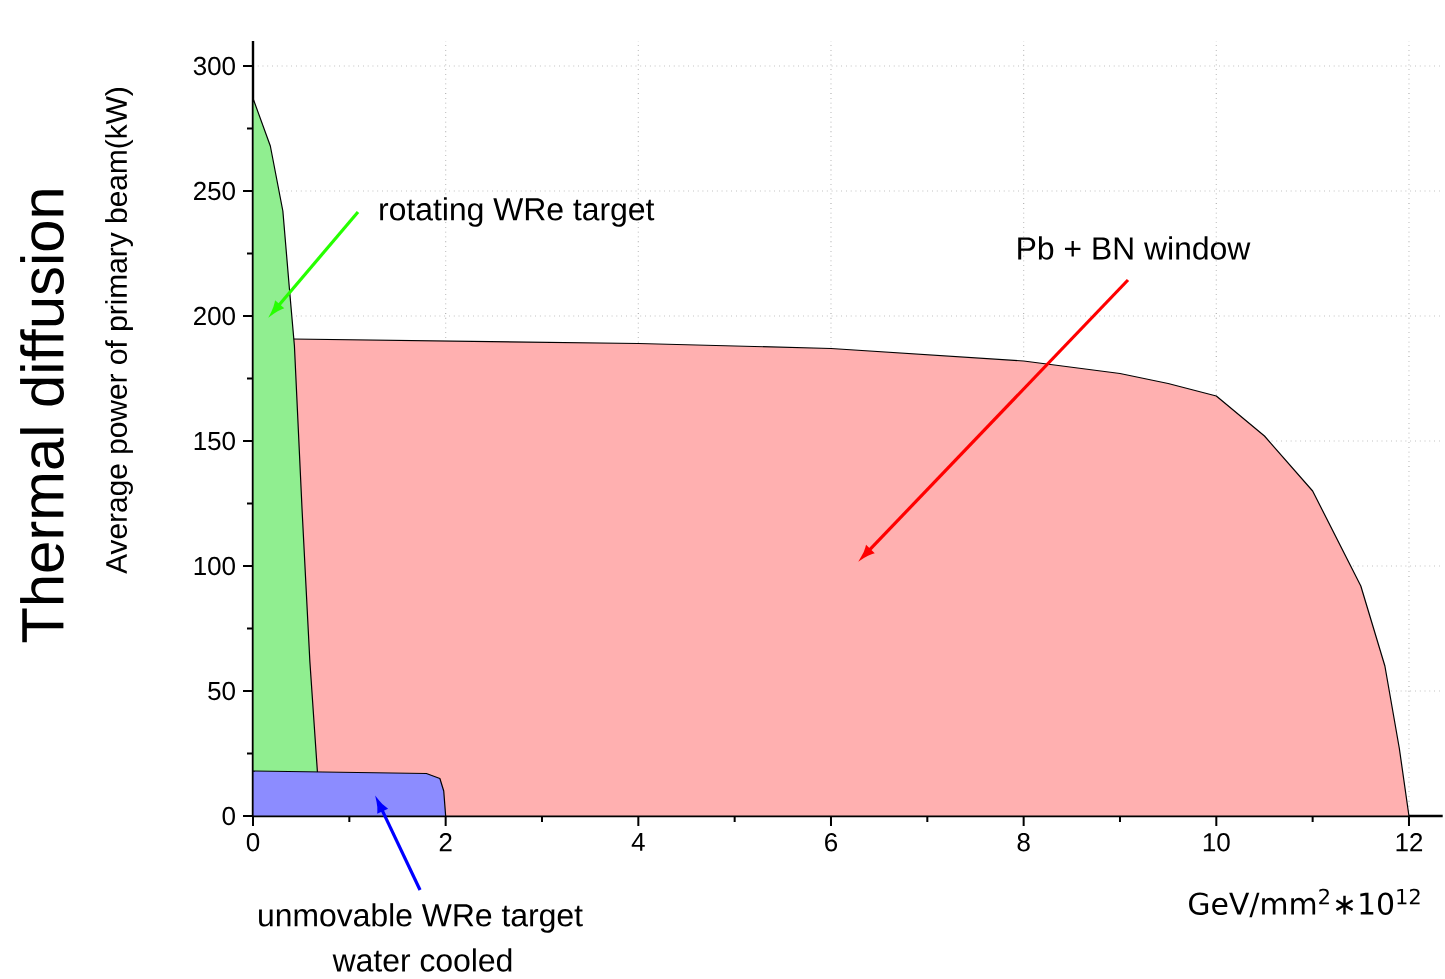 Image resolution: width=1445 pixels, height=979 pixels. What do you see at coordinates (1304, 903) in the screenshot?
I see `x-axis-title: GeV/mm$^{2}$∗10$^{12}$` at bounding box center [1304, 903].